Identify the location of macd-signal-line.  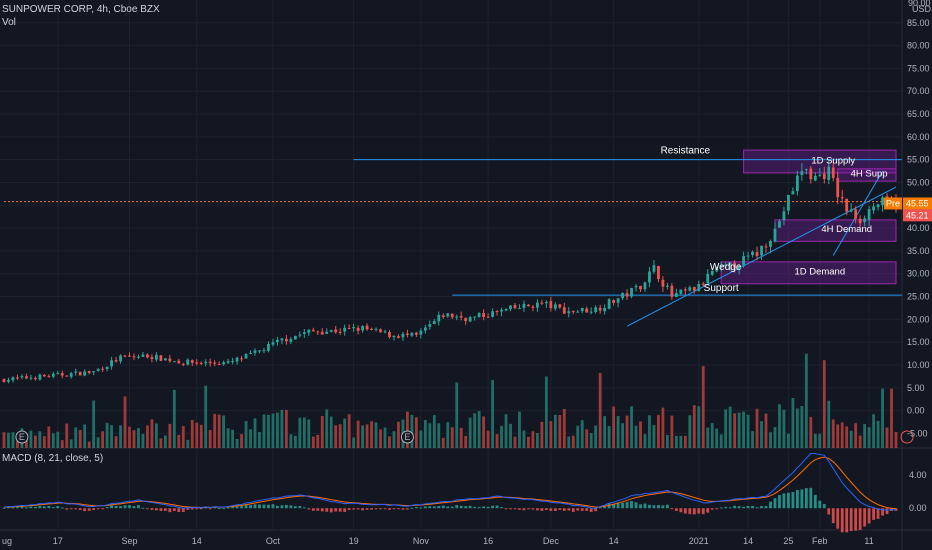
(450, 483).